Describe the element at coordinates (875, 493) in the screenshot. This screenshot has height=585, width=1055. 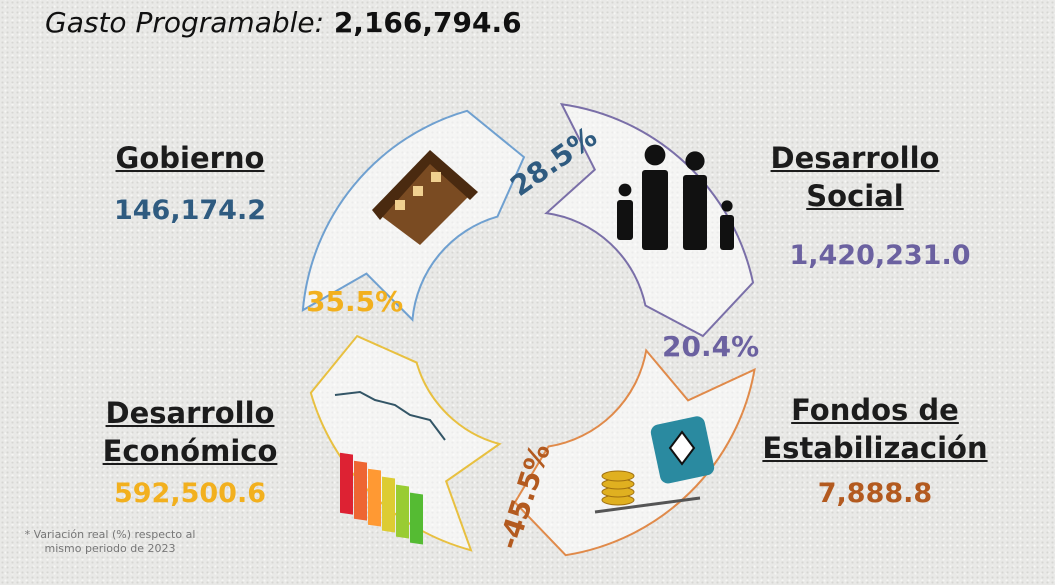
I see `section-amount: 7,888.8` at that location.